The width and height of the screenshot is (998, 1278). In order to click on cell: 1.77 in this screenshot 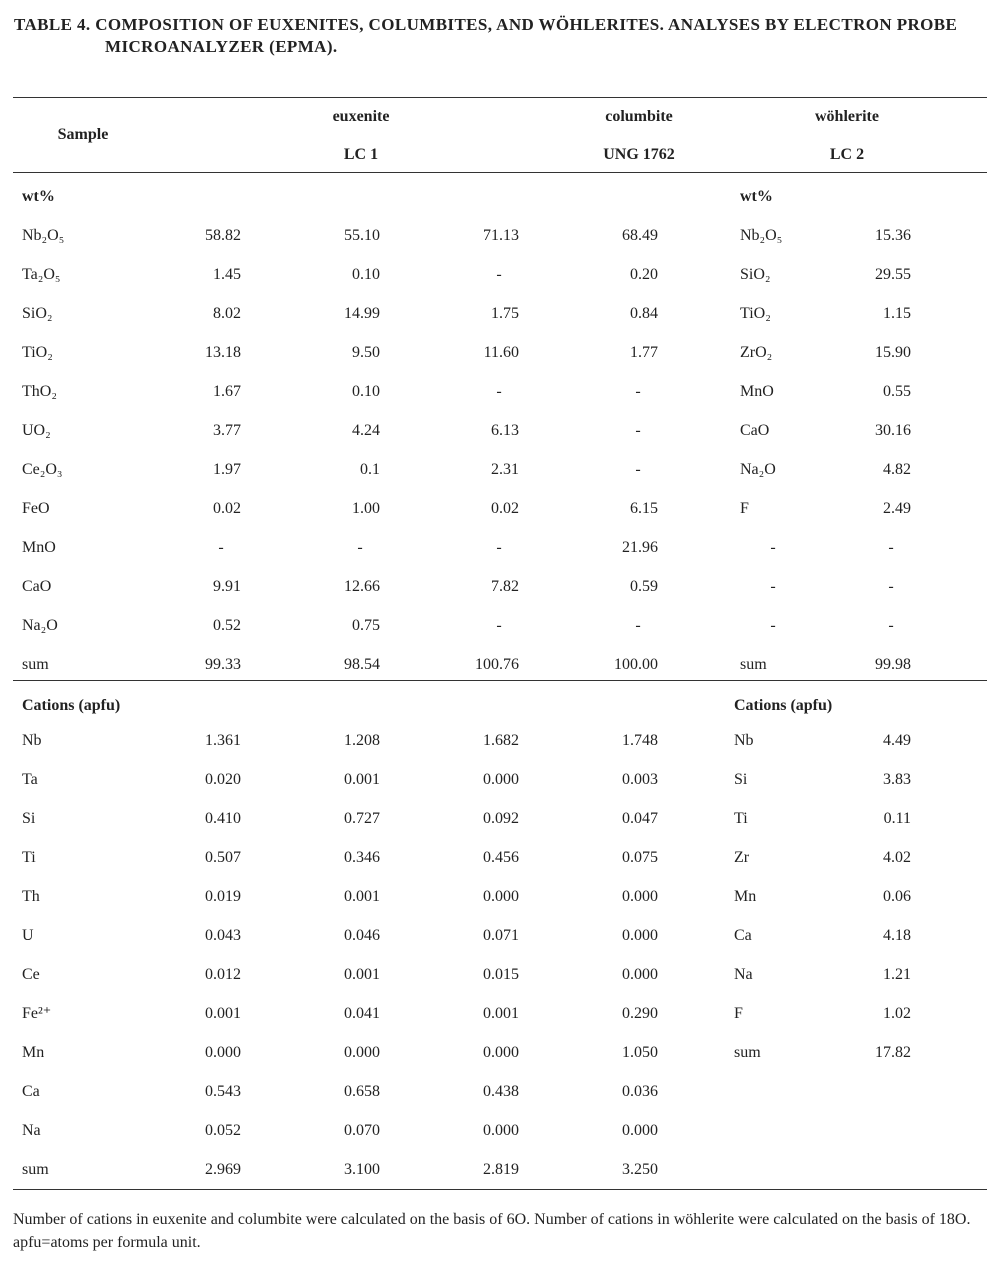, I will do `click(644, 352)`.